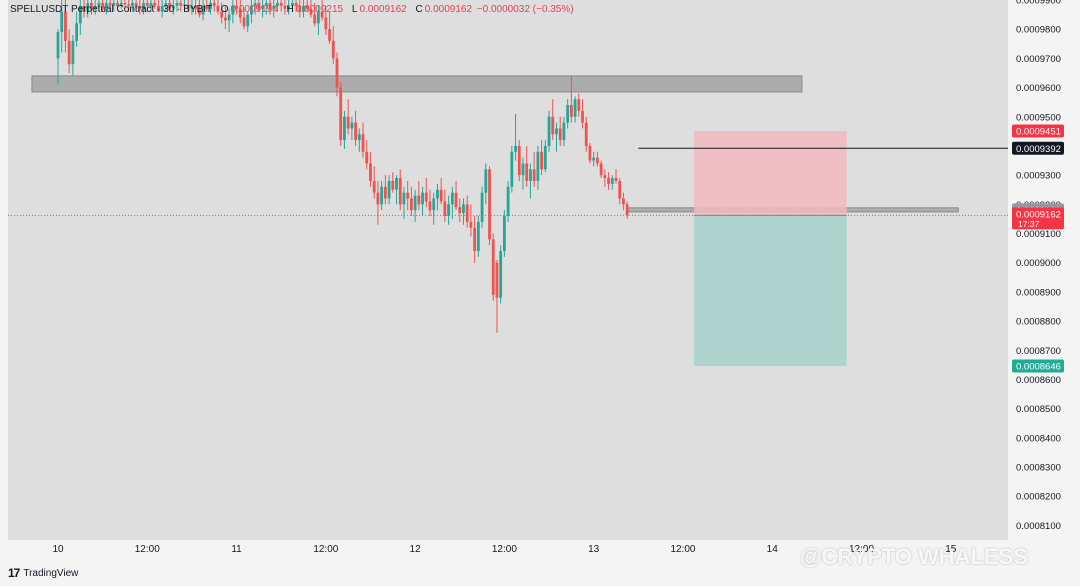 This screenshot has height=586, width=1080. Describe the element at coordinates (1044, 270) in the screenshot. I see `price-axis` at that location.